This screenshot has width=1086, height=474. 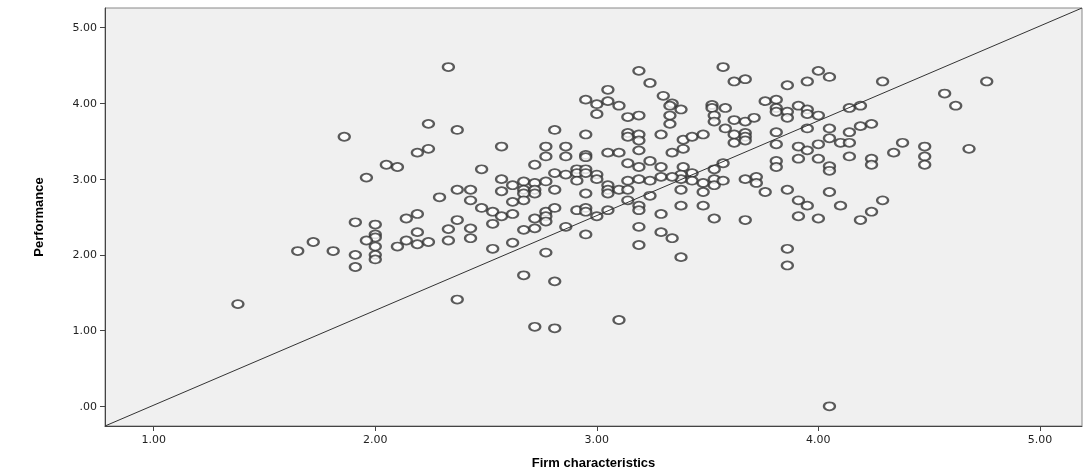 What do you see at coordinates (153, 439) in the screenshot?
I see `x-tick-label: 1.00` at bounding box center [153, 439].